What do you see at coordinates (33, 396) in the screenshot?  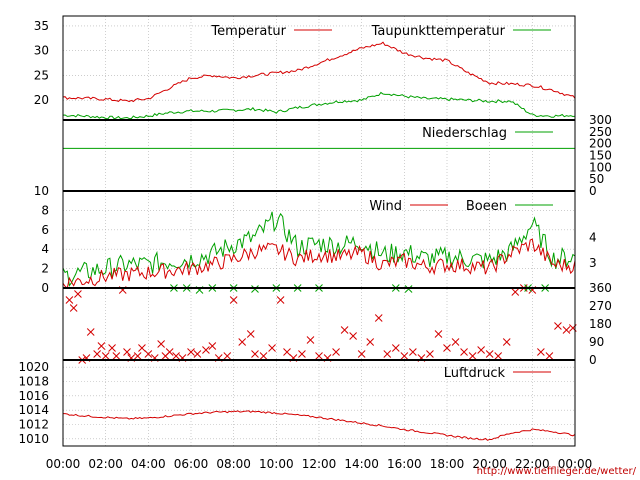 I see `pressure-y-tick-label: 1016` at bounding box center [33, 396].